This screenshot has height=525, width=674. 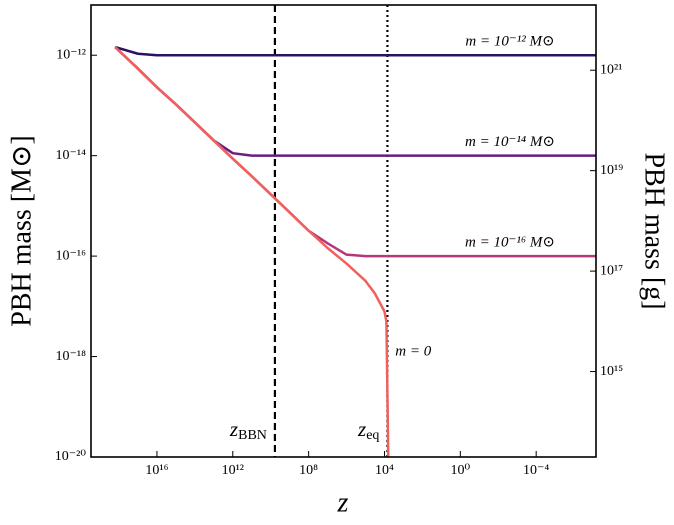 I want to click on y2-tick-label: 10¹⁵, so click(x=611, y=371).